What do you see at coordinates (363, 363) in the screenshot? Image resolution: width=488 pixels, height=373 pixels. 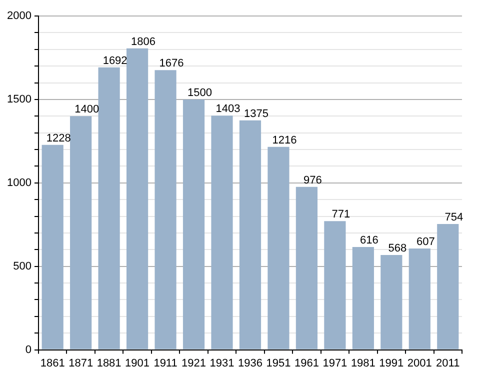 I see `x-tick-label: 1981` at bounding box center [363, 363].